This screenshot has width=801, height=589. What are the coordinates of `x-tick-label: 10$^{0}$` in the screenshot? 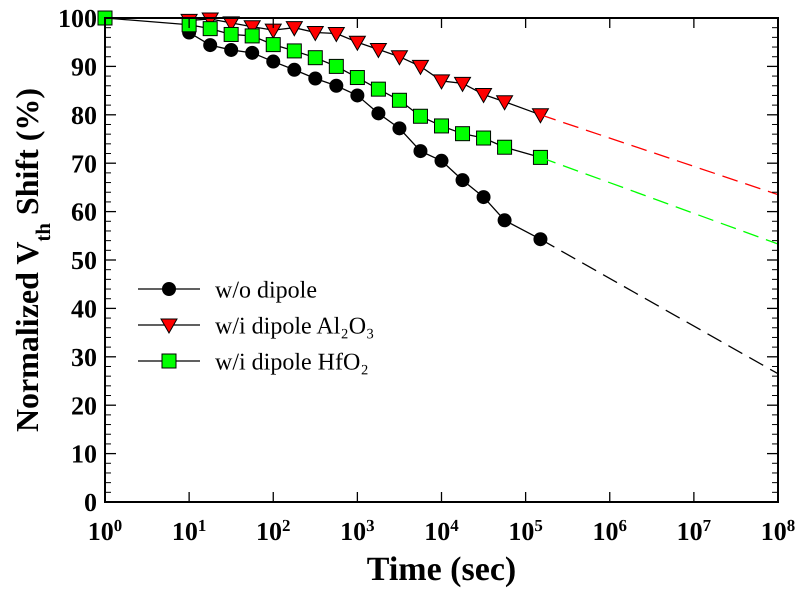 It's located at (105, 531).